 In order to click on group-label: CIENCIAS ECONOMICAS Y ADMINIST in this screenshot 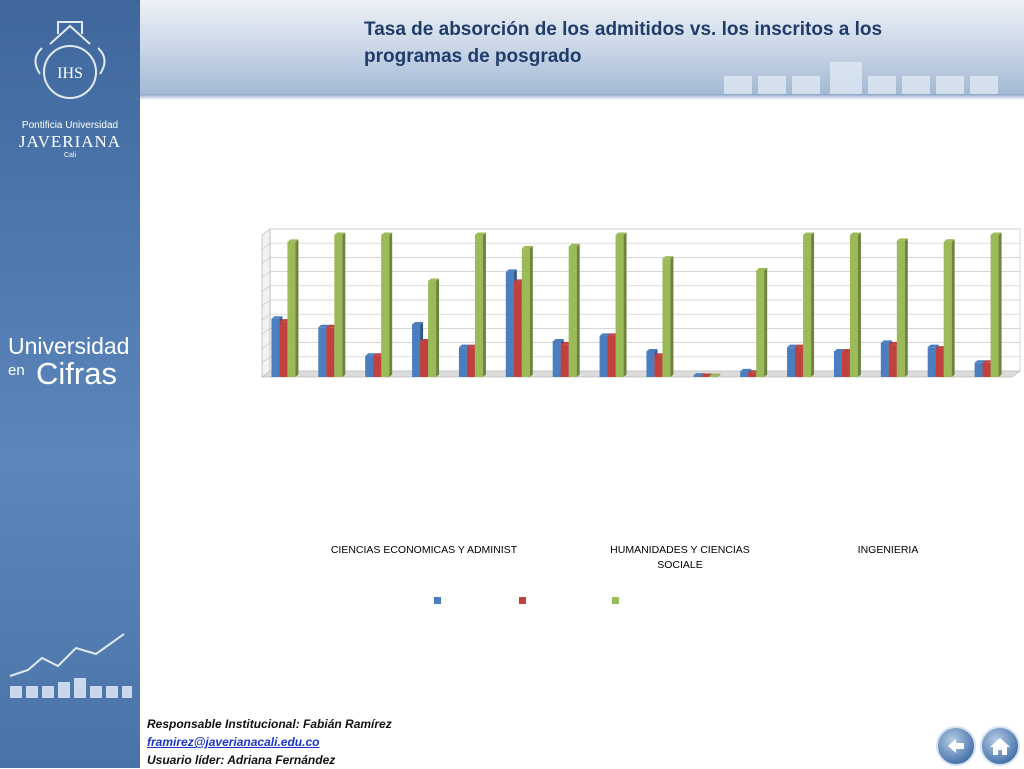, I will do `click(424, 550)`.